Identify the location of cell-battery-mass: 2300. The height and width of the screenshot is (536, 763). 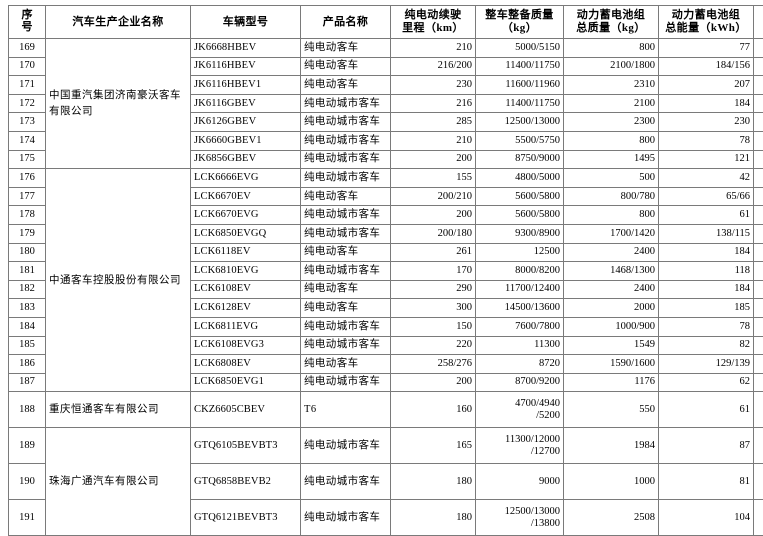
(611, 122).